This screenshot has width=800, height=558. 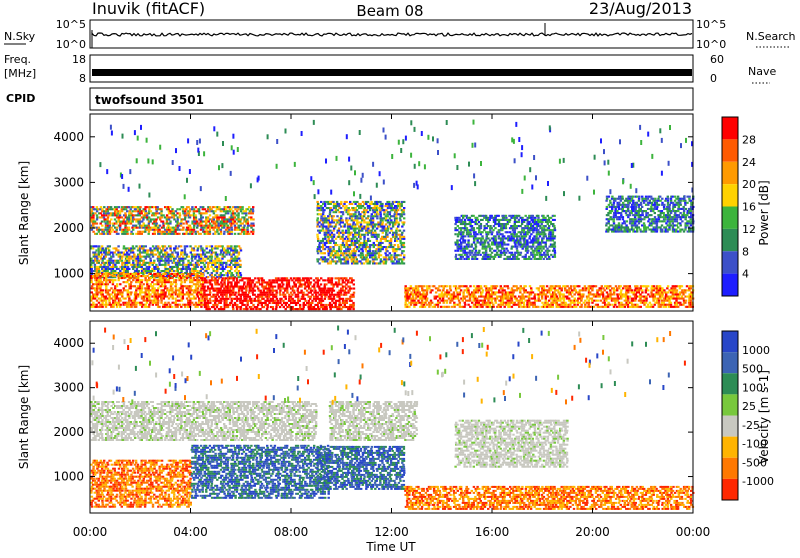 I want to click on beam-title: Beam 08, so click(x=389, y=11).